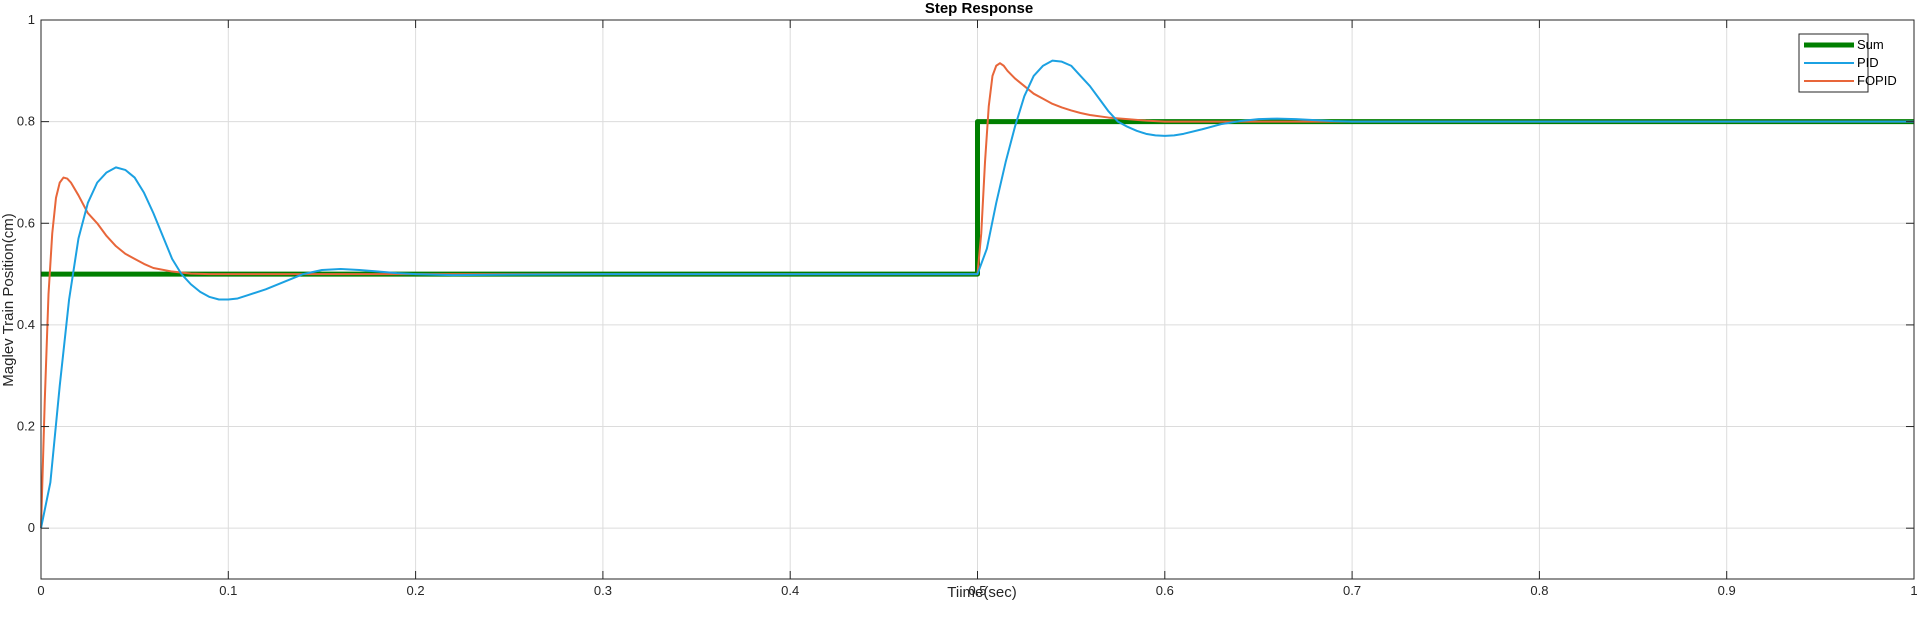  I want to click on x-tick-label: 0.2, so click(416, 590).